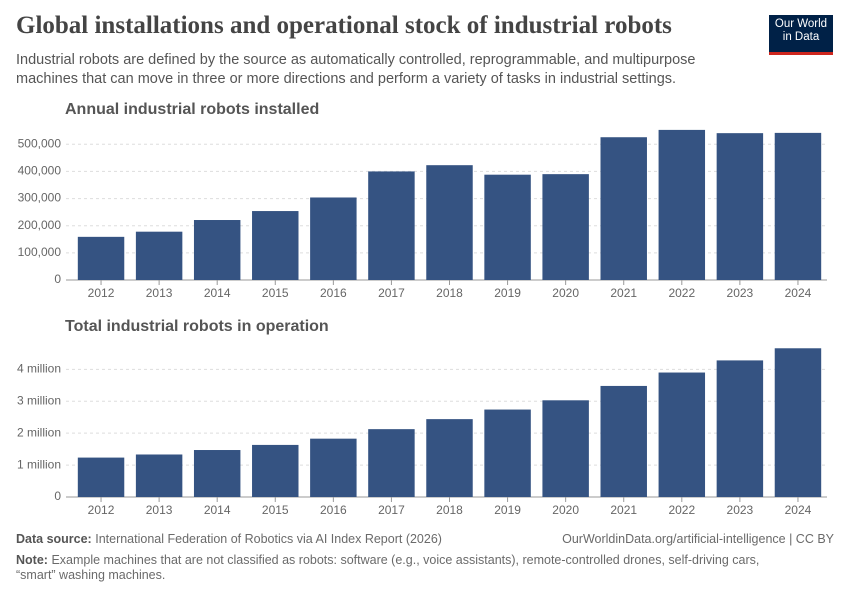 The height and width of the screenshot is (600, 850). I want to click on logo-line: Our World, so click(801, 24).